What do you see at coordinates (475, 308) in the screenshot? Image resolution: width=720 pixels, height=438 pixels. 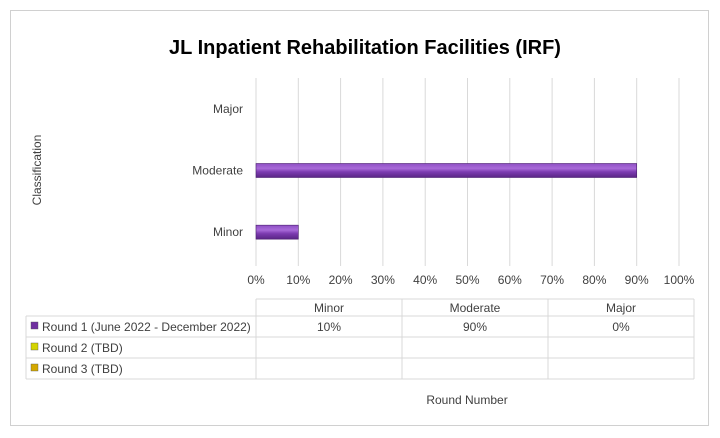 I see `table-header: Moderate` at bounding box center [475, 308].